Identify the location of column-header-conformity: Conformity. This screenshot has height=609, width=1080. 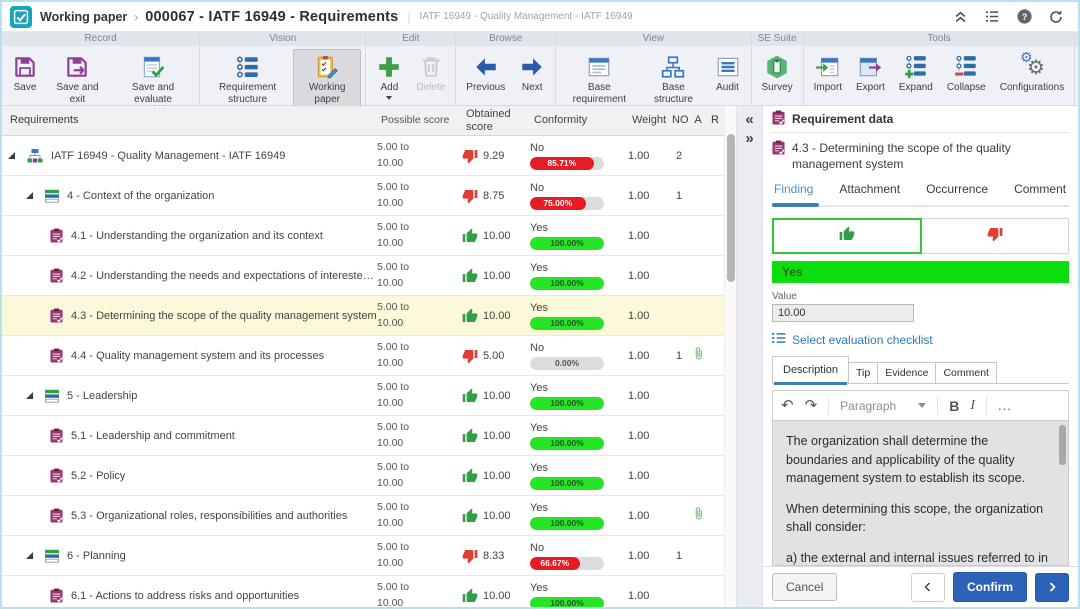
(561, 120).